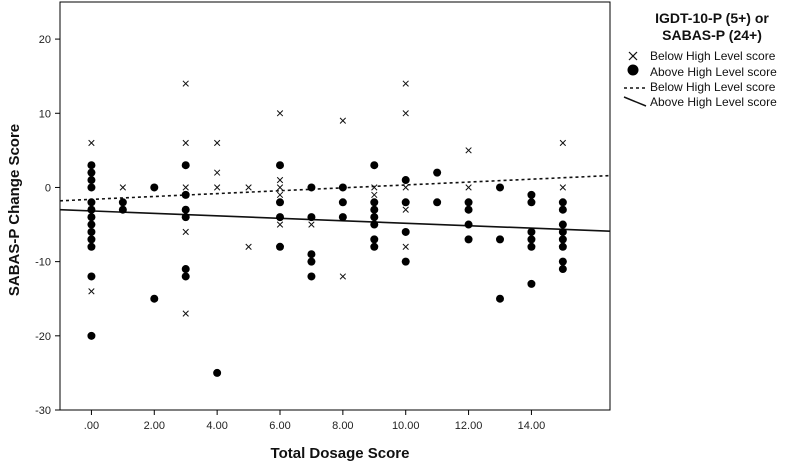 The image size is (800, 464). What do you see at coordinates (406, 426) in the screenshot?
I see `x-tick-label: 10.00` at bounding box center [406, 426].